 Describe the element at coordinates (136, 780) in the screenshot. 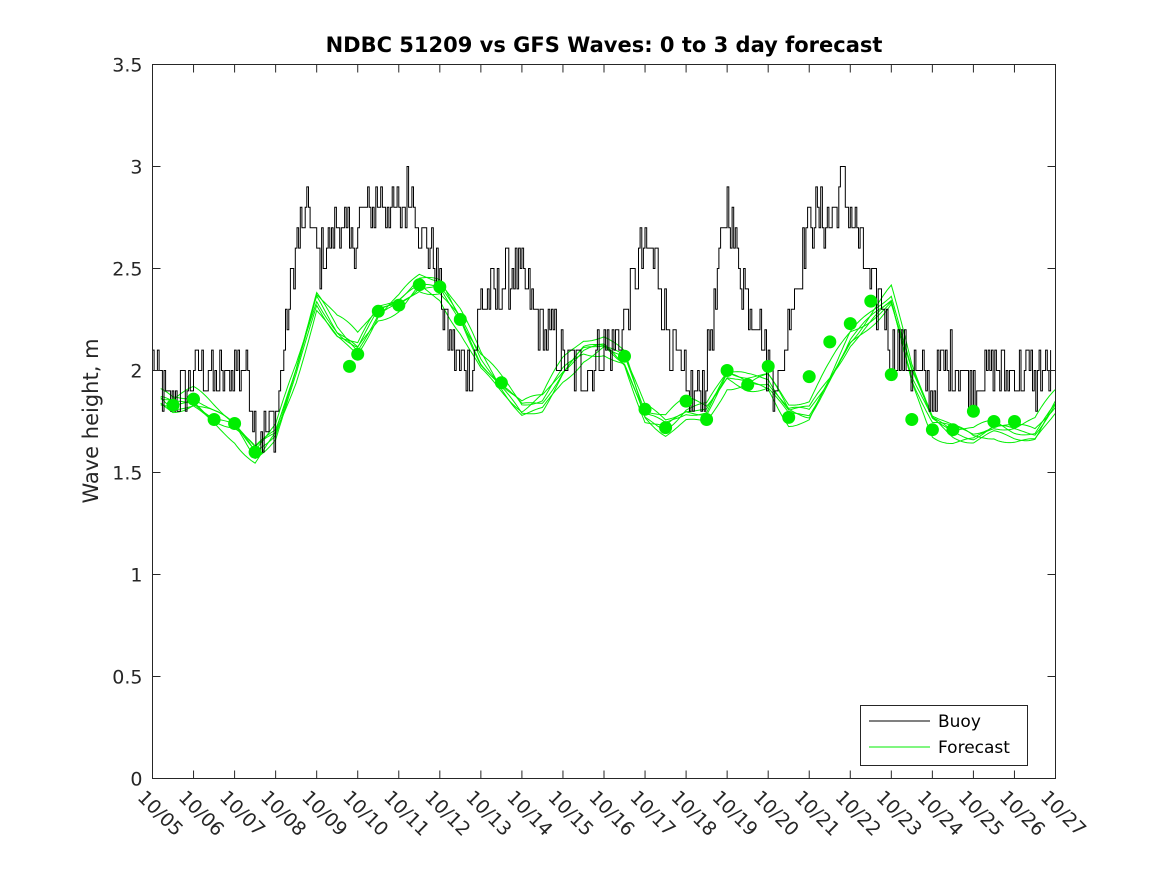

I see `y-tick-label: 0` at that location.